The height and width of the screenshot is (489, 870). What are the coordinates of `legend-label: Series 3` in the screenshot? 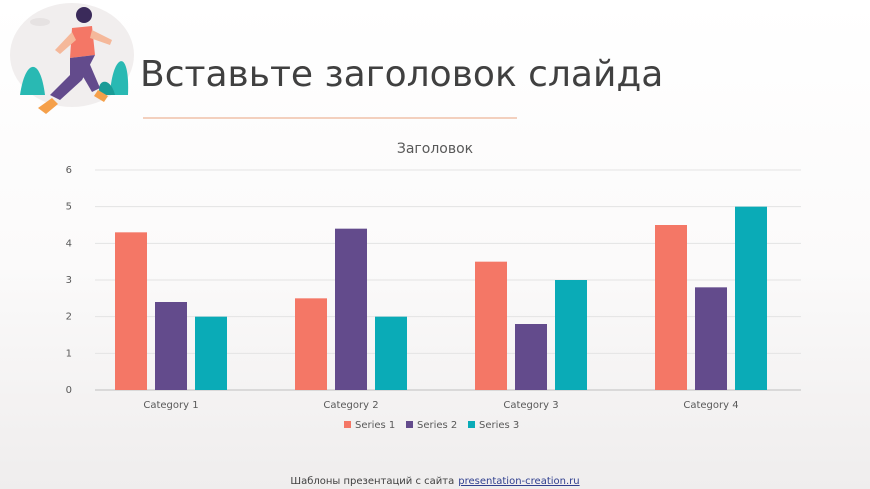 It's located at (499, 425).